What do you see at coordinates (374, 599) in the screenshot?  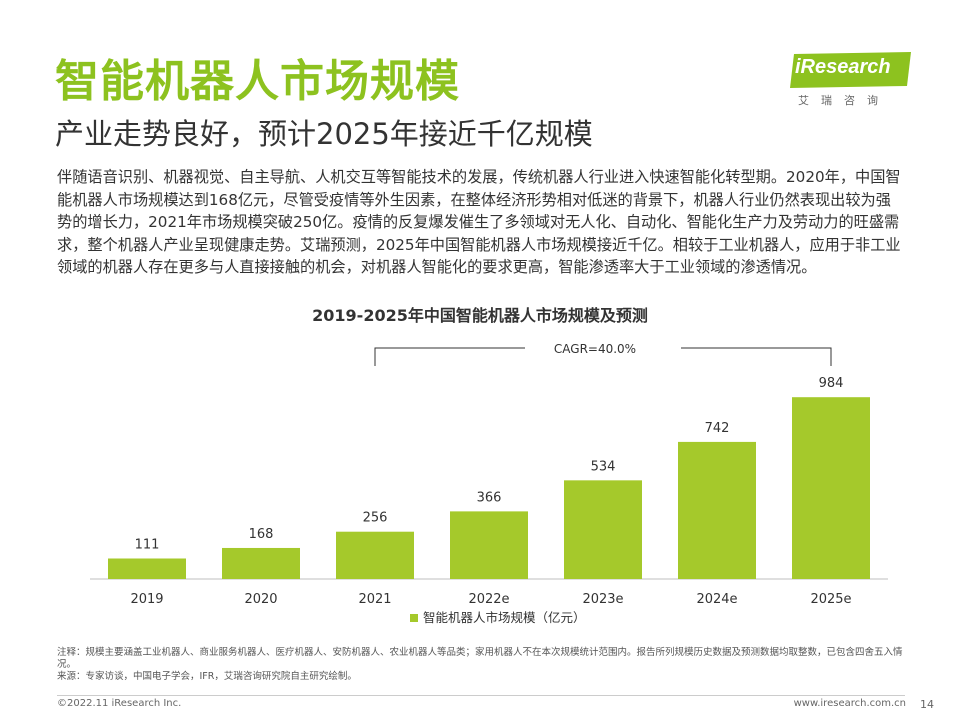 I see `x-tick-label-2021: 2021` at bounding box center [374, 599].